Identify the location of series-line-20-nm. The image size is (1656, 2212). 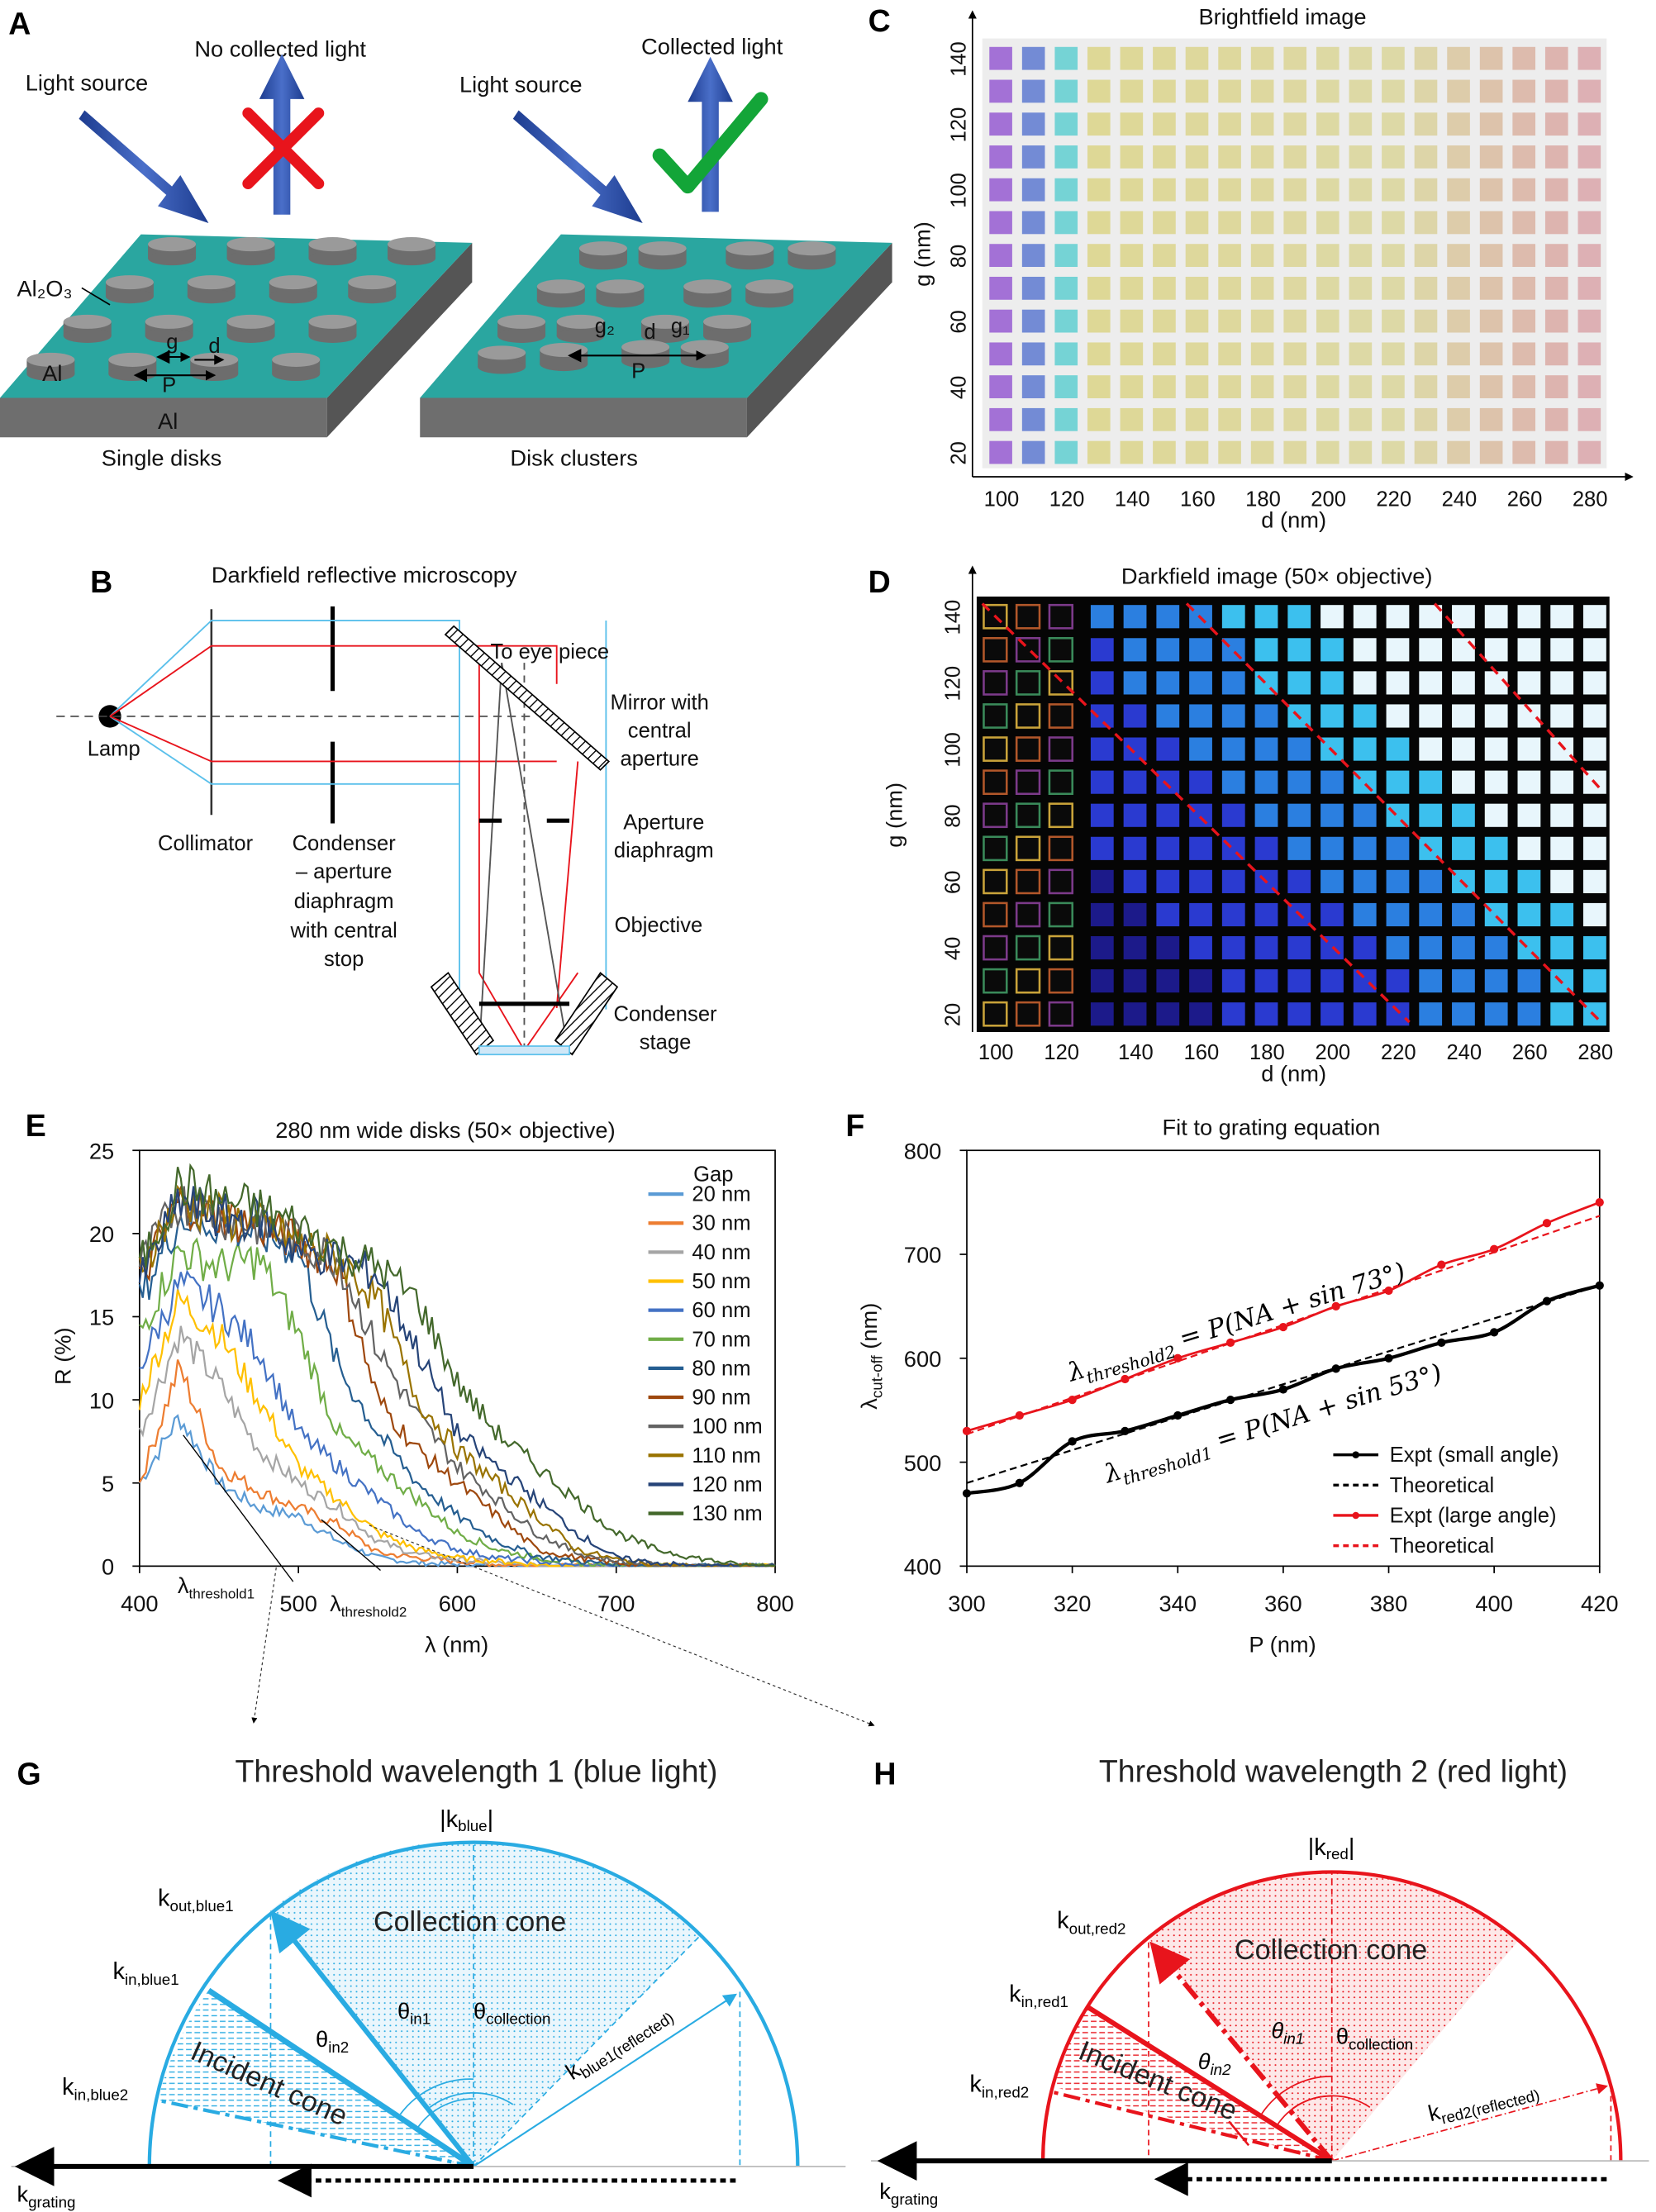
(457, 1490).